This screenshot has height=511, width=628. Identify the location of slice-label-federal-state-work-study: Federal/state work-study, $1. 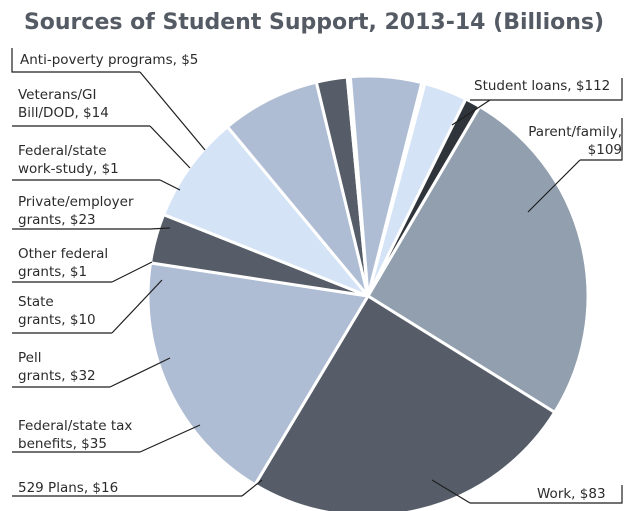
(68, 160).